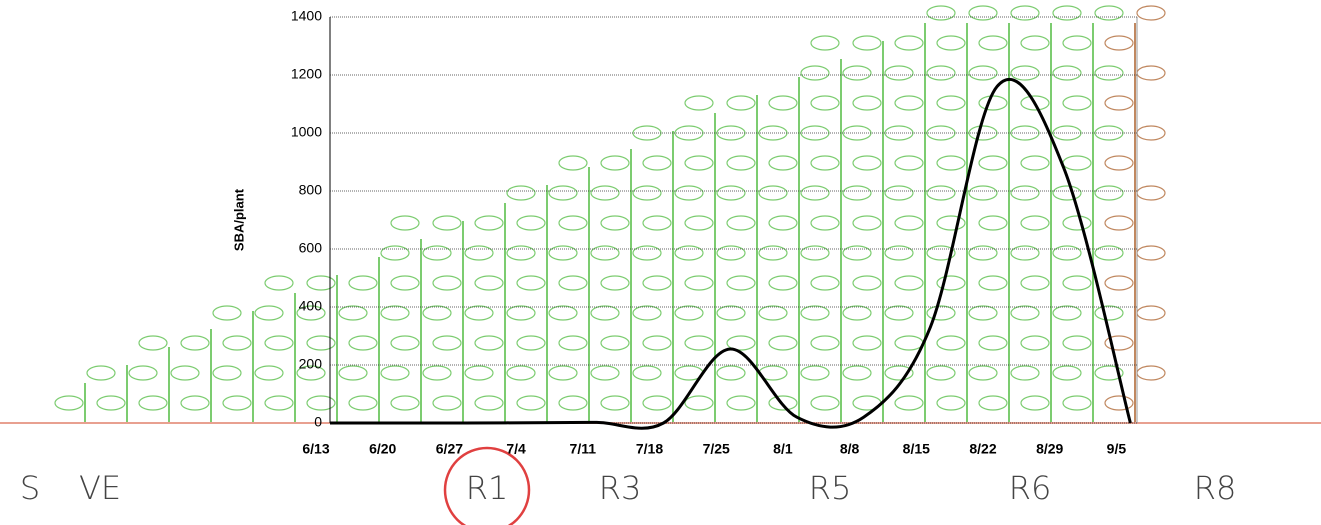 The width and height of the screenshot is (1321, 525). I want to click on x-tick-label: 7/11, so click(583, 449).